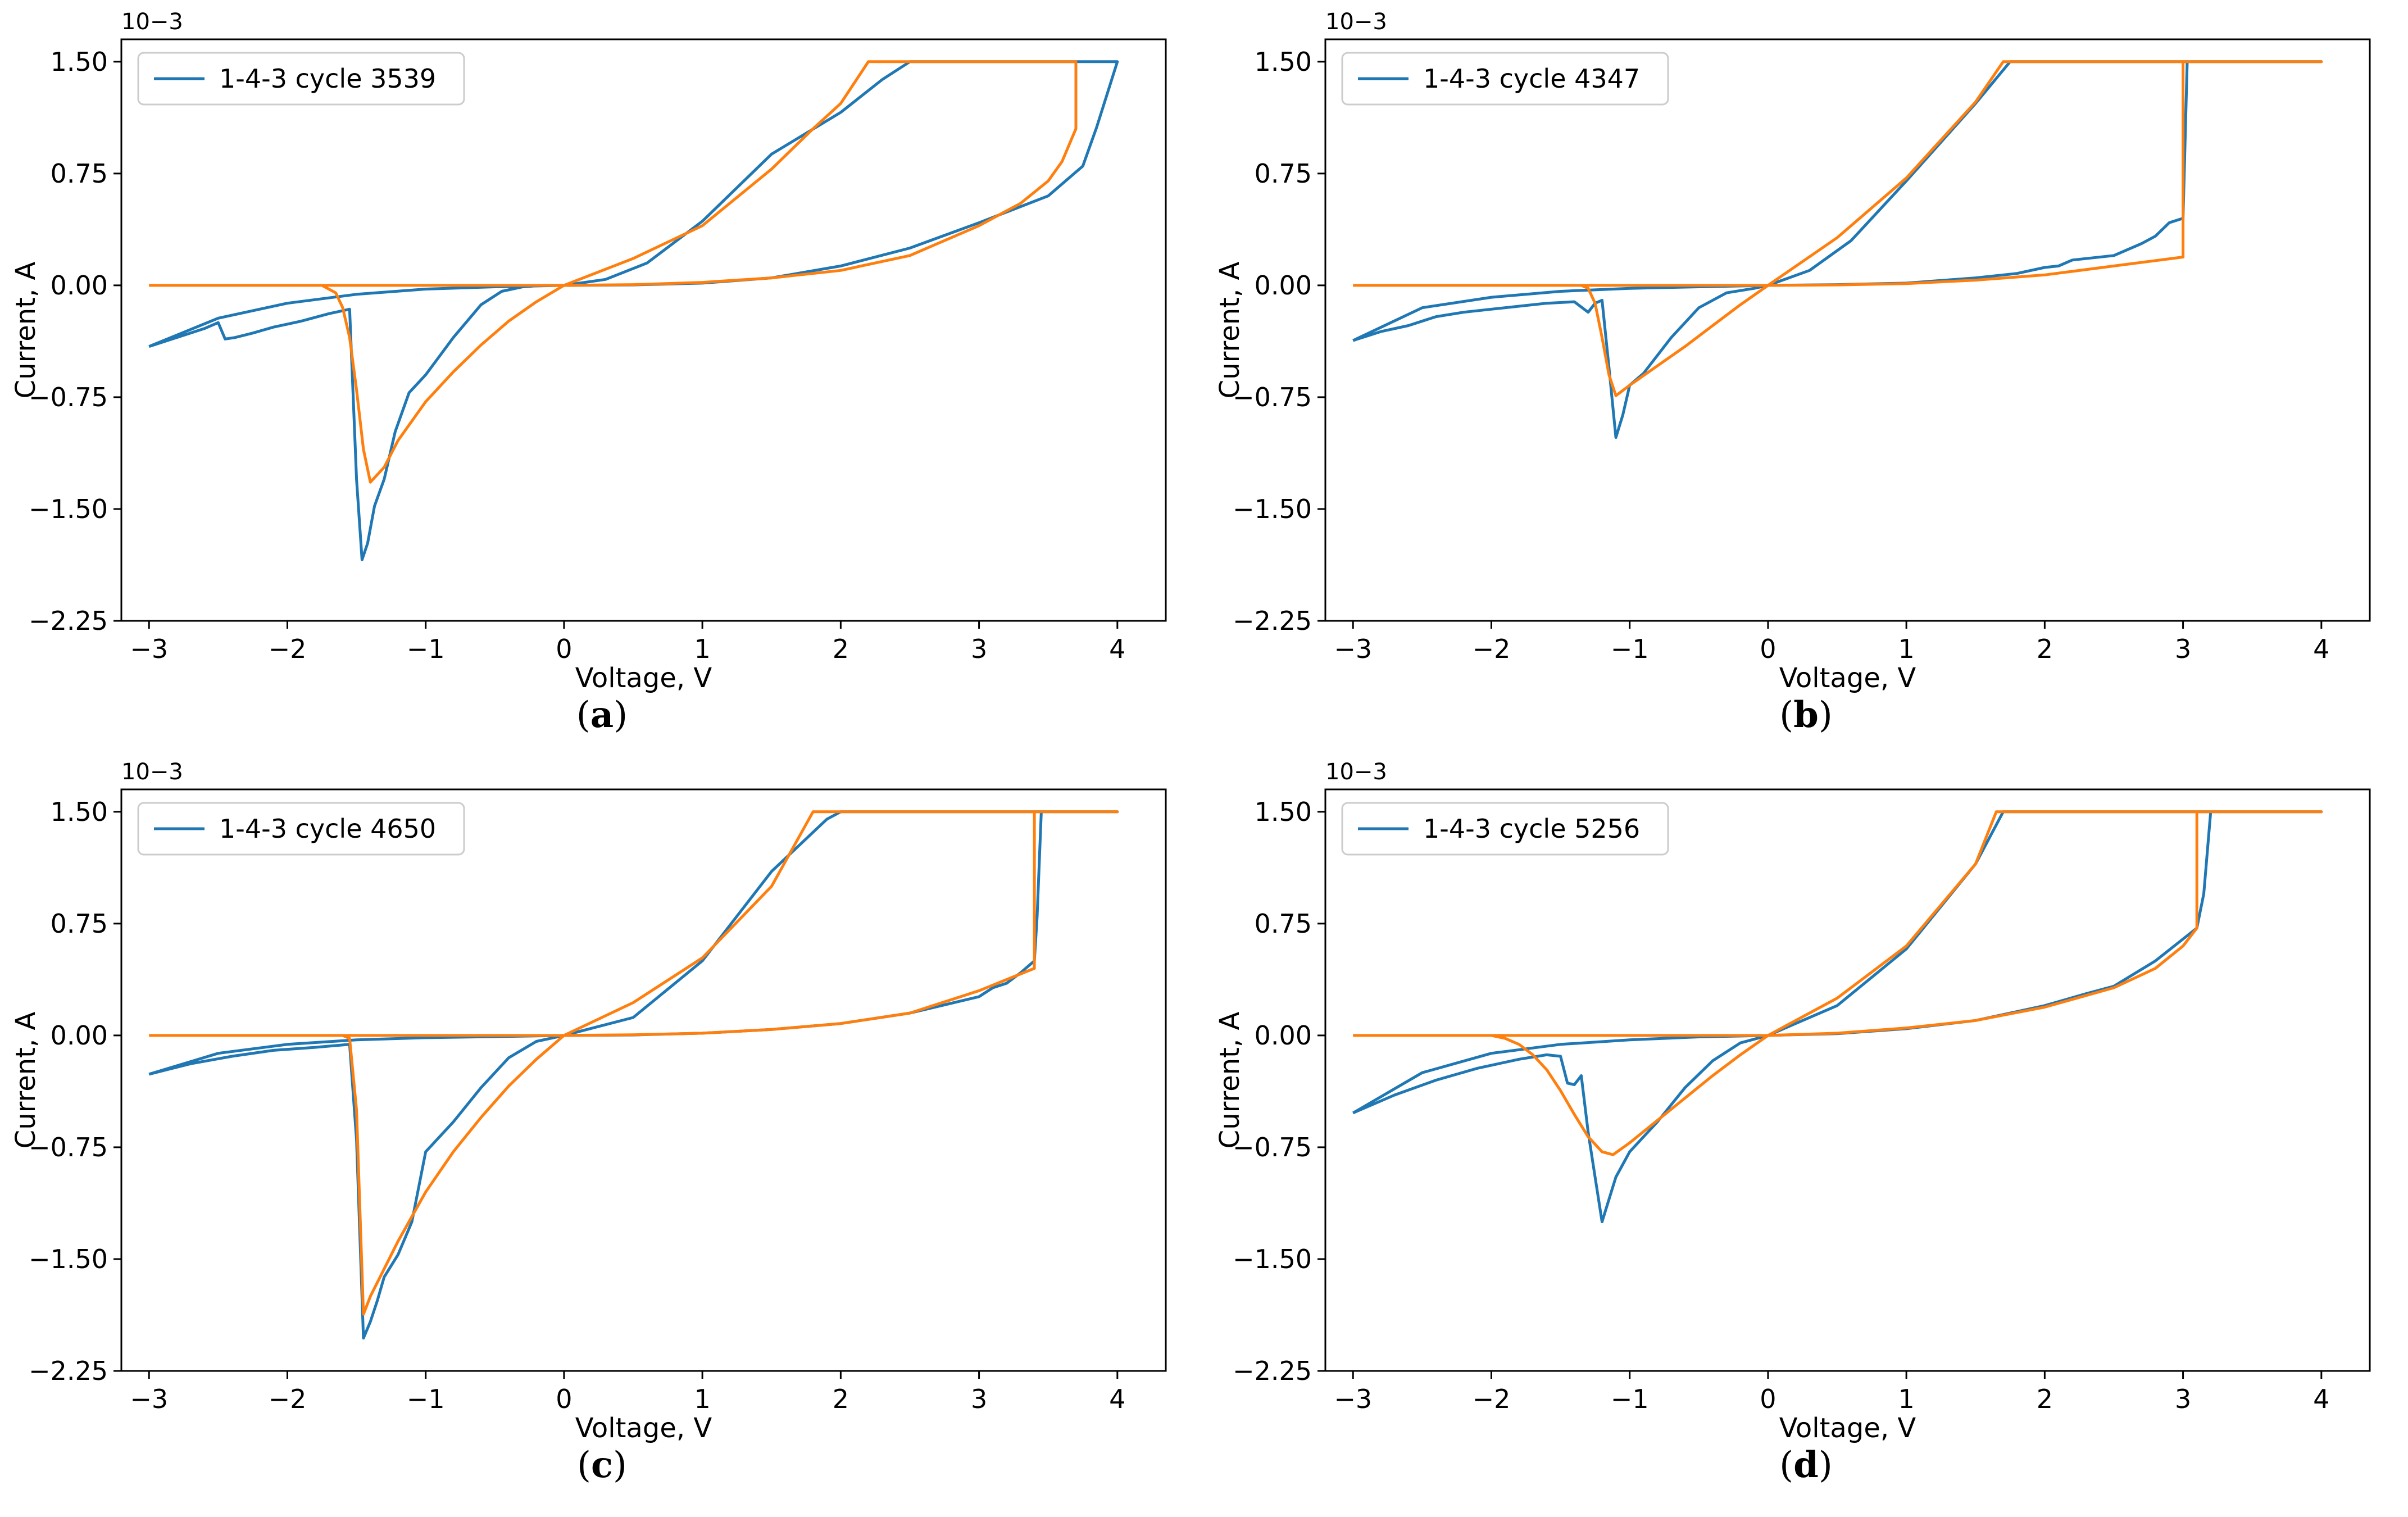  I want to click on legend-d: 1-4-3 cycle 5256, so click(1505, 829).